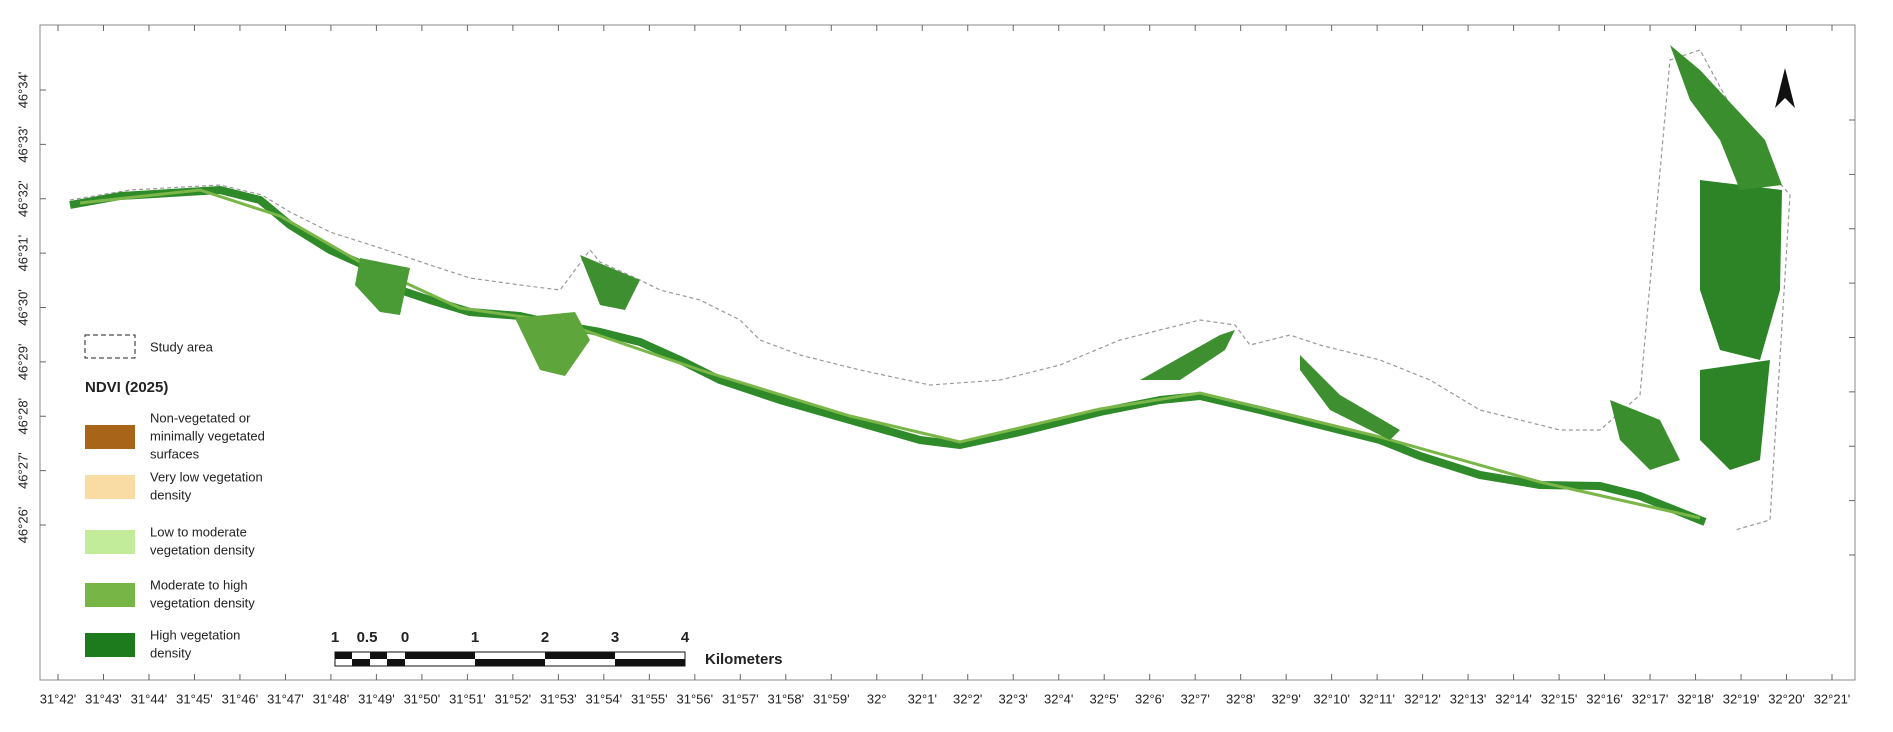 Image resolution: width=1893 pixels, height=732 pixels. I want to click on x-tick-label: 32°4', so click(1058, 698).